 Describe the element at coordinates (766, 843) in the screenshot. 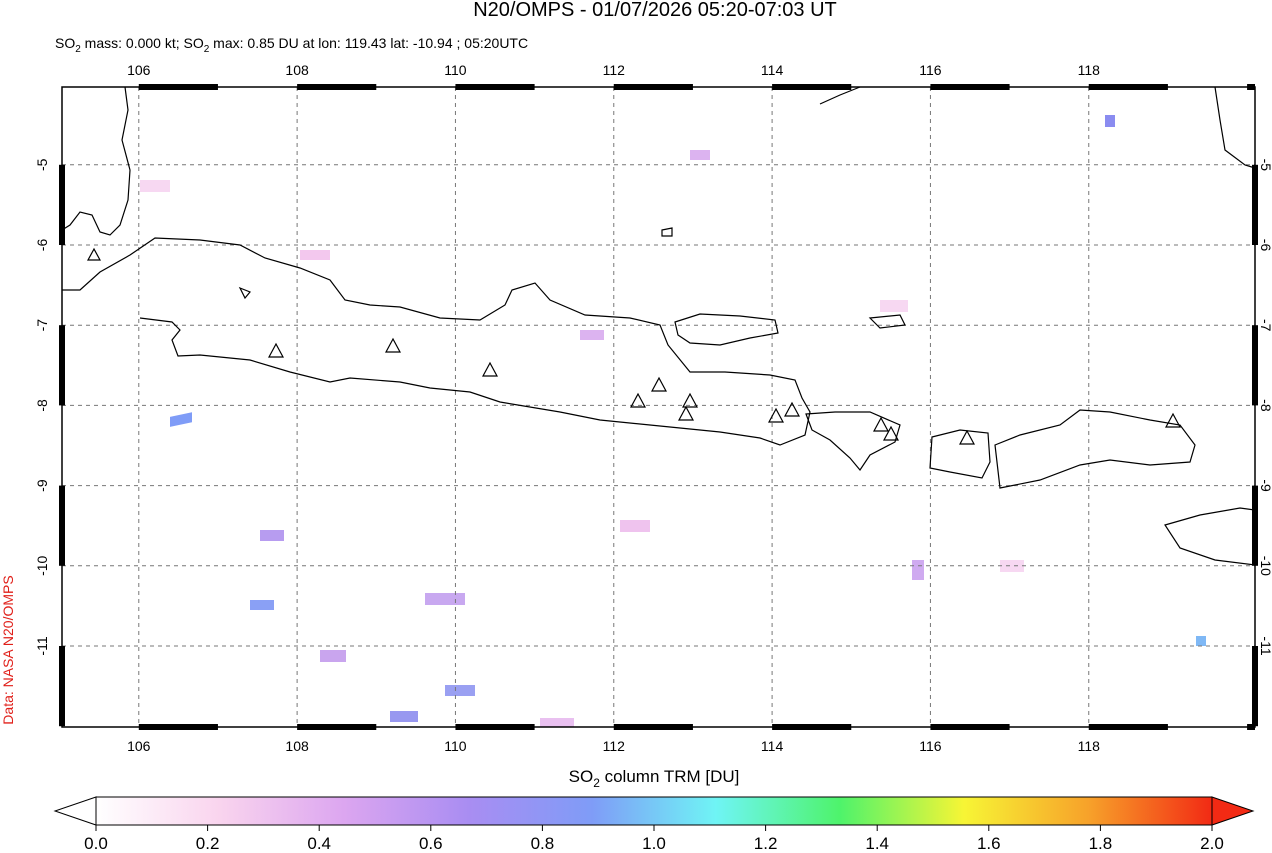

I see `colorbar-tick-label: 1.2` at that location.